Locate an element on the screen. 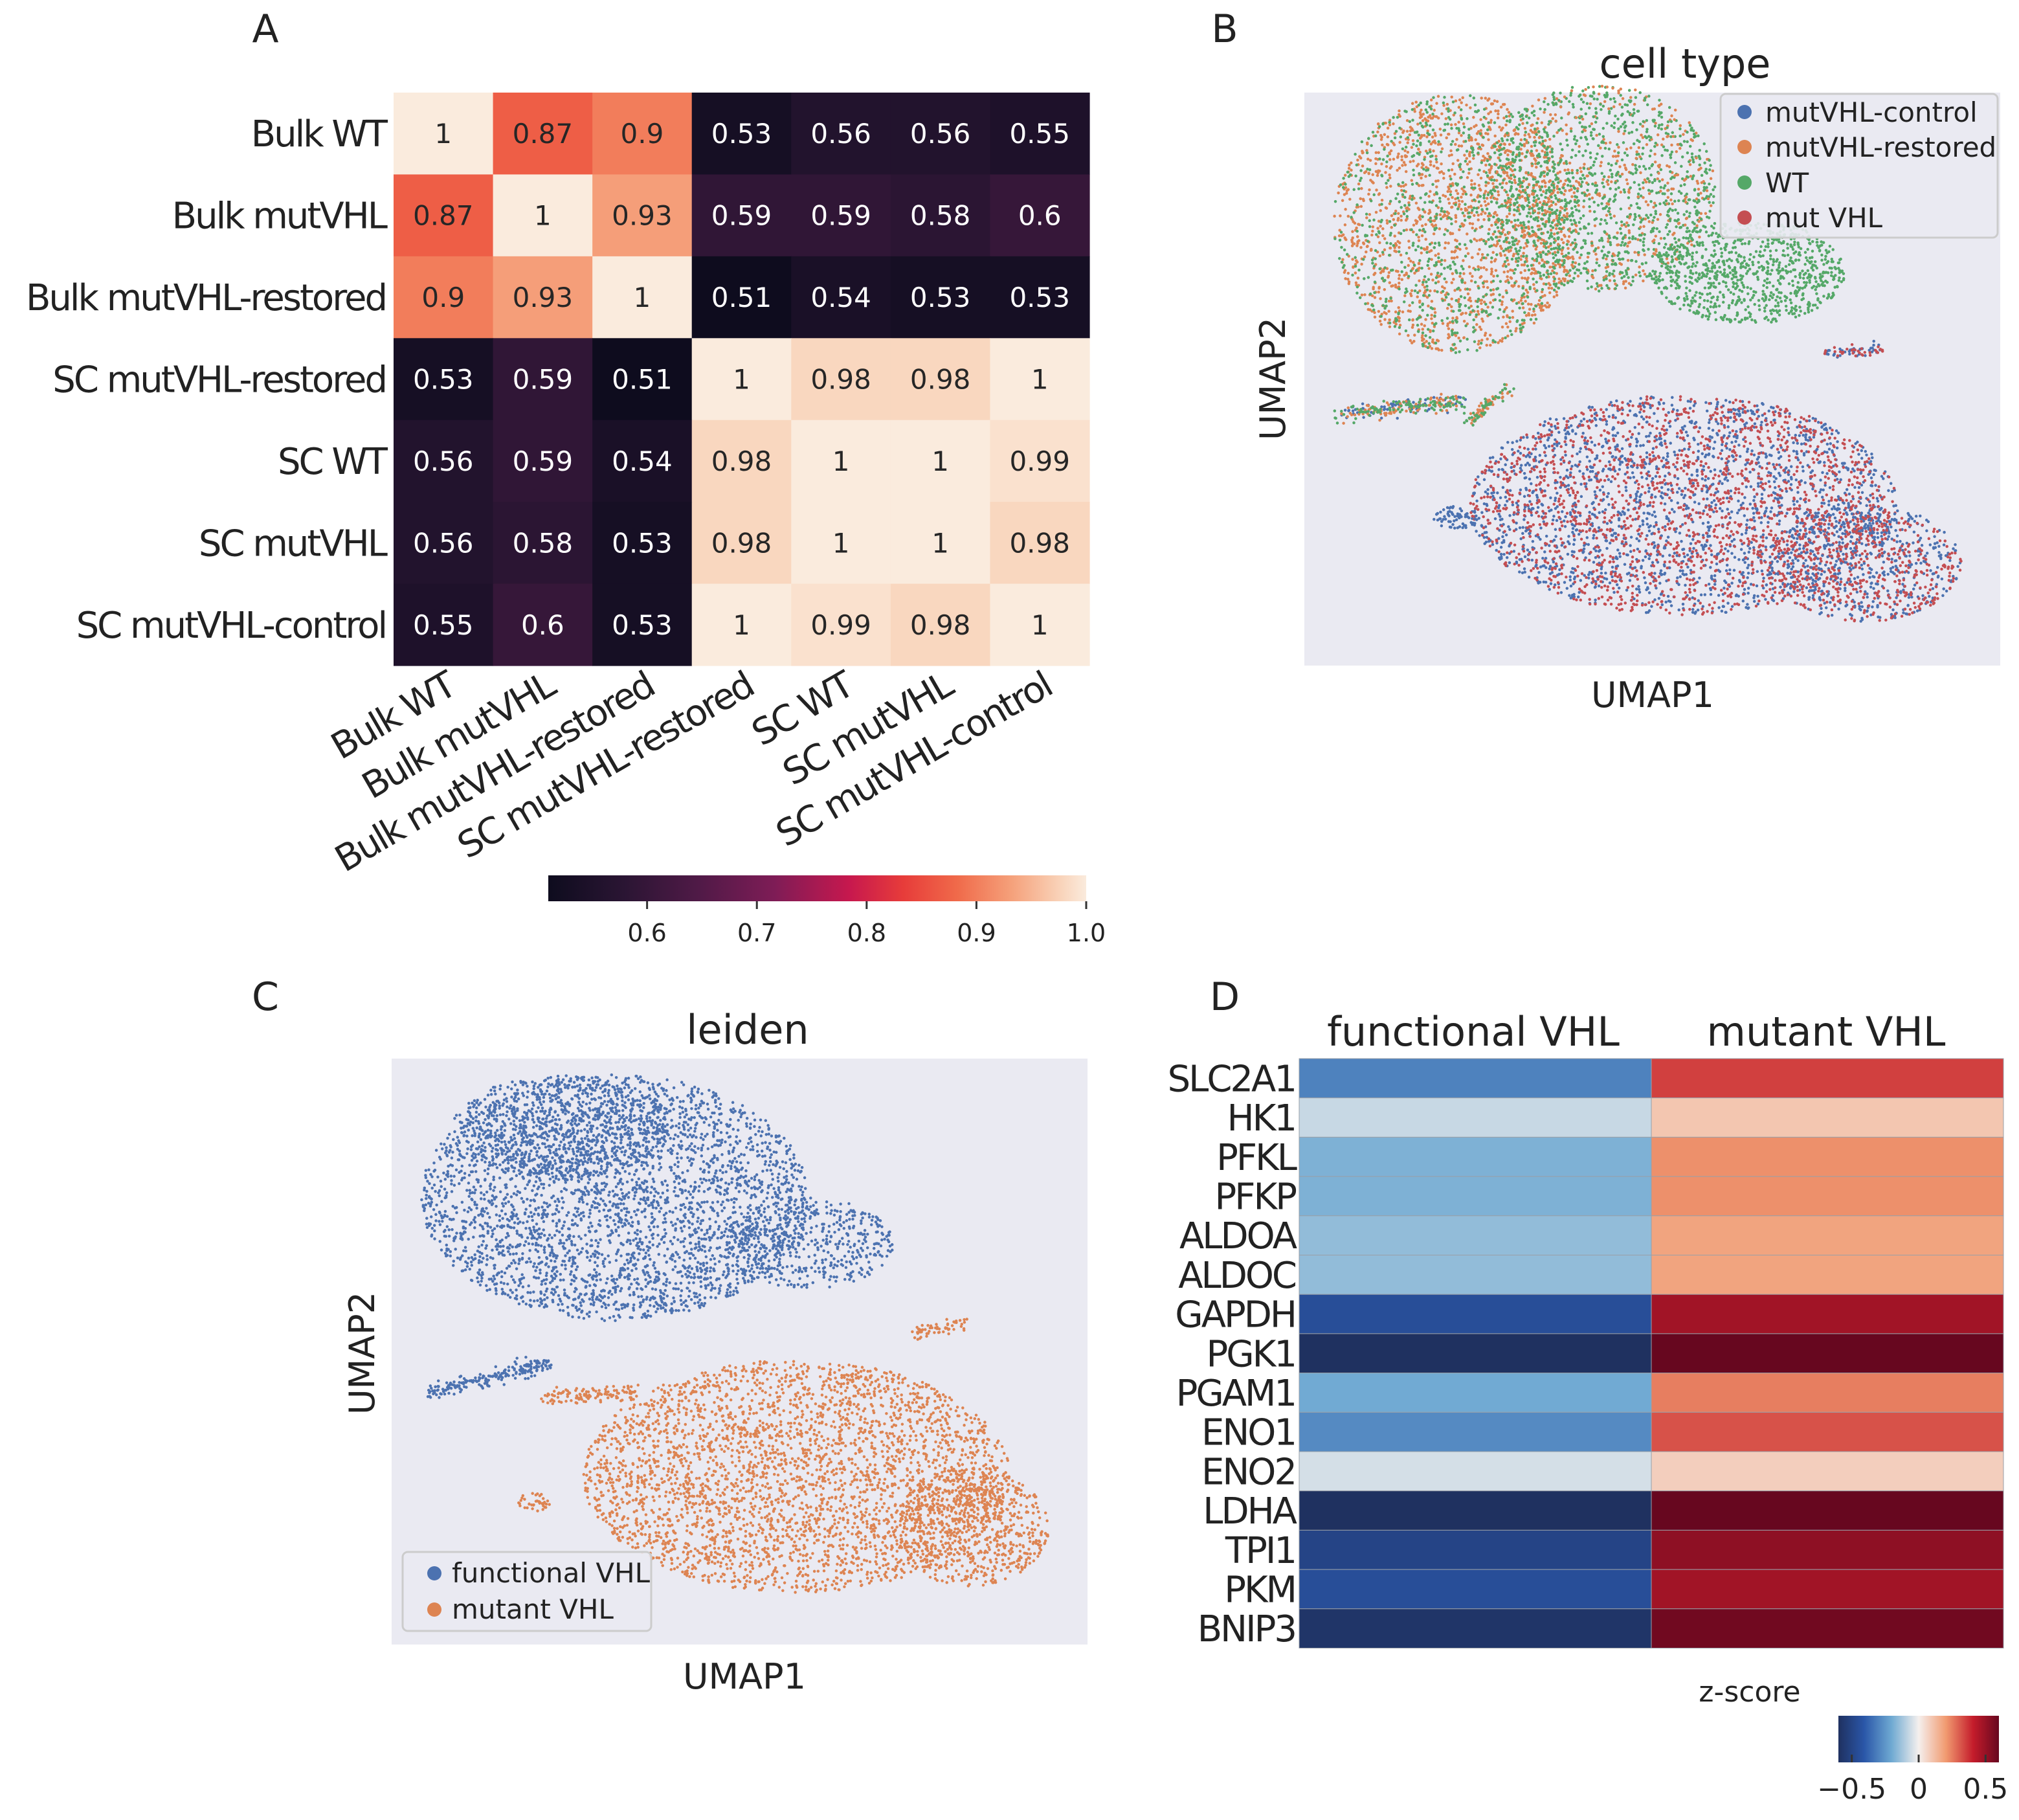 Image resolution: width=2019 pixels, height=1820 pixels. a-cell-r4-c1 is located at coordinates (543, 461).